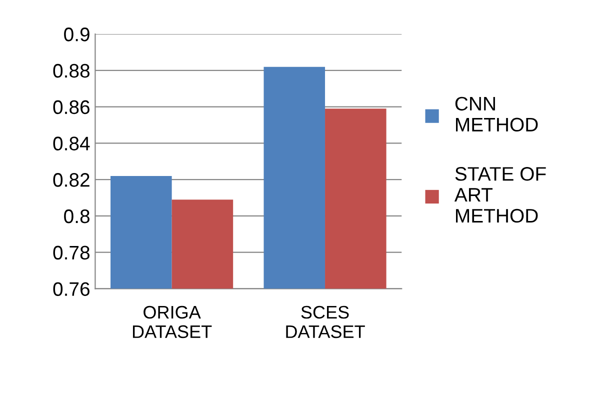  What do you see at coordinates (71, 253) in the screenshot?
I see `y-tick-label: 0.78` at bounding box center [71, 253].